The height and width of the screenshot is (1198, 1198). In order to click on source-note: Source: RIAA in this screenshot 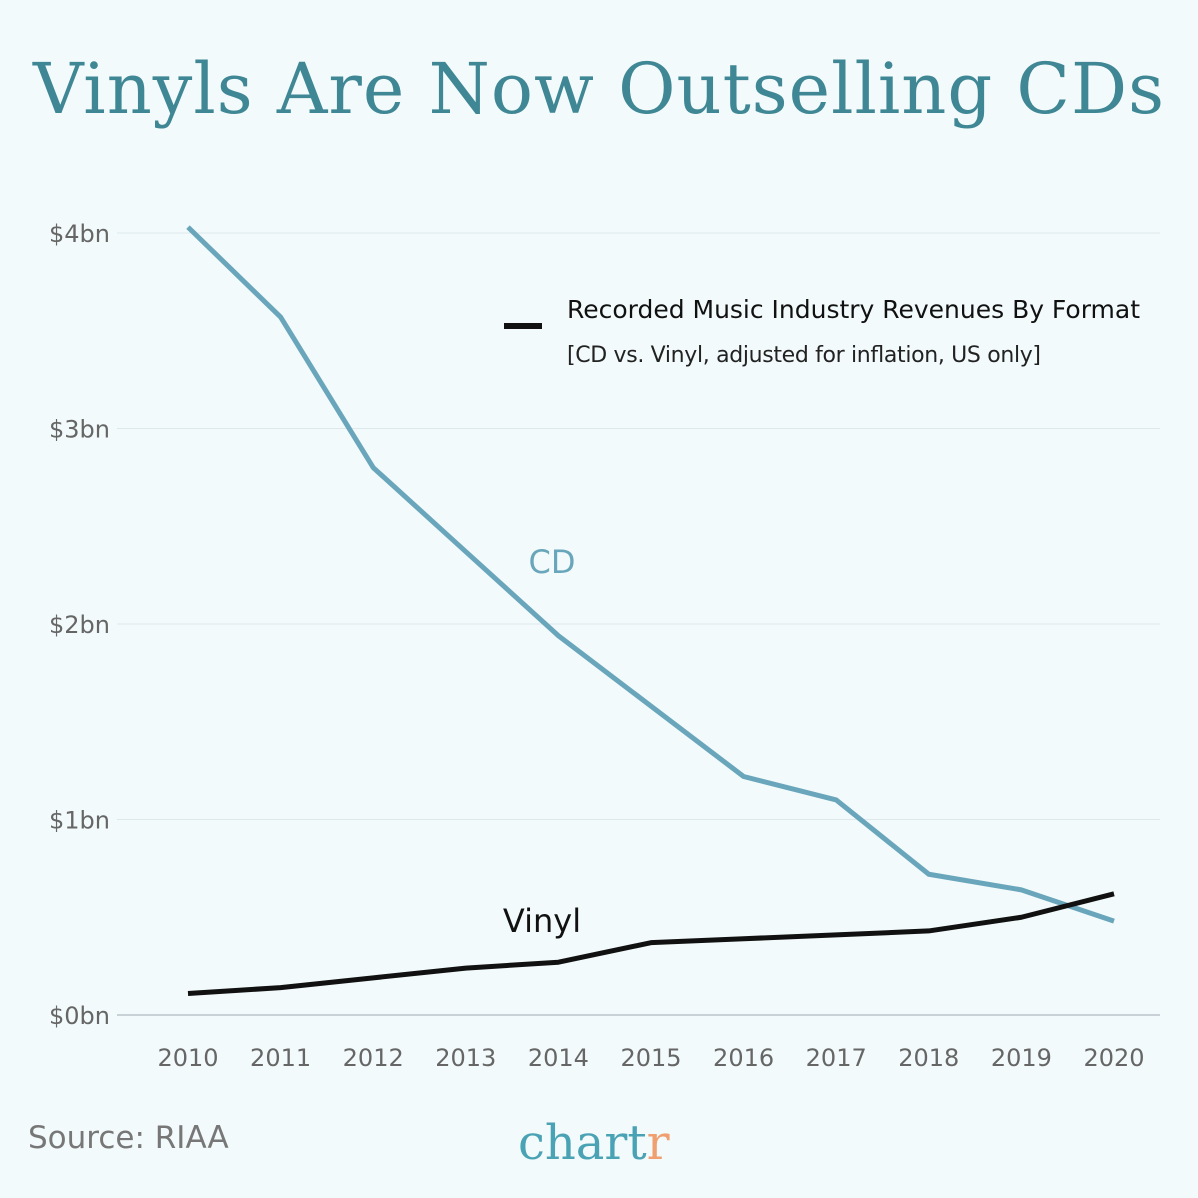, I will do `click(128, 1138)`.